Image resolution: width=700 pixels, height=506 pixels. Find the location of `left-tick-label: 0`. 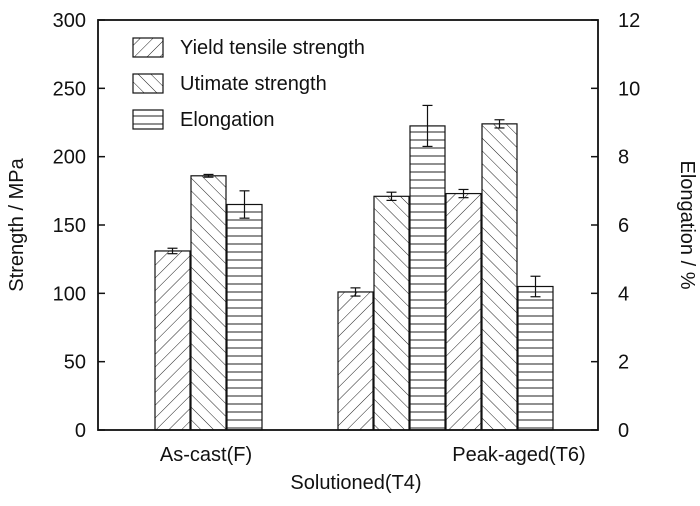

left-tick-label: 0 is located at coordinates (80, 431).